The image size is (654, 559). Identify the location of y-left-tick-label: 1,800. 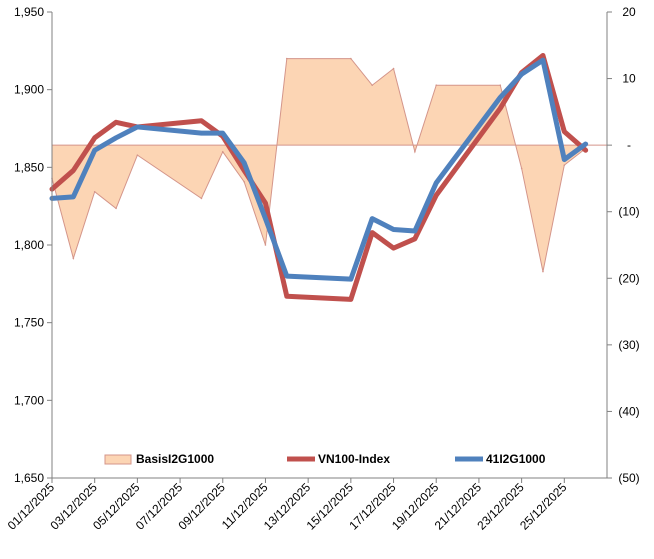
(29, 245).